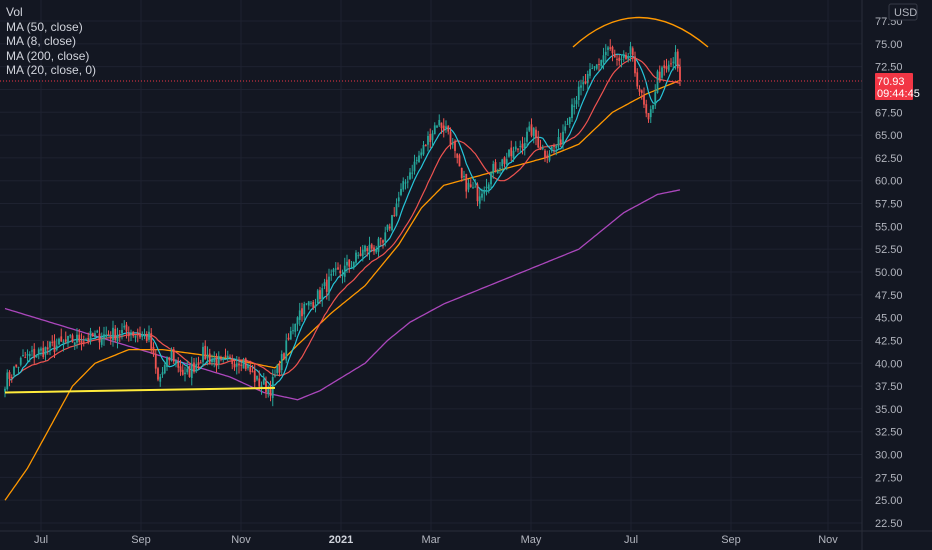 This screenshot has height=550, width=932. I want to click on price-tick-label: 27.50, so click(889, 478).